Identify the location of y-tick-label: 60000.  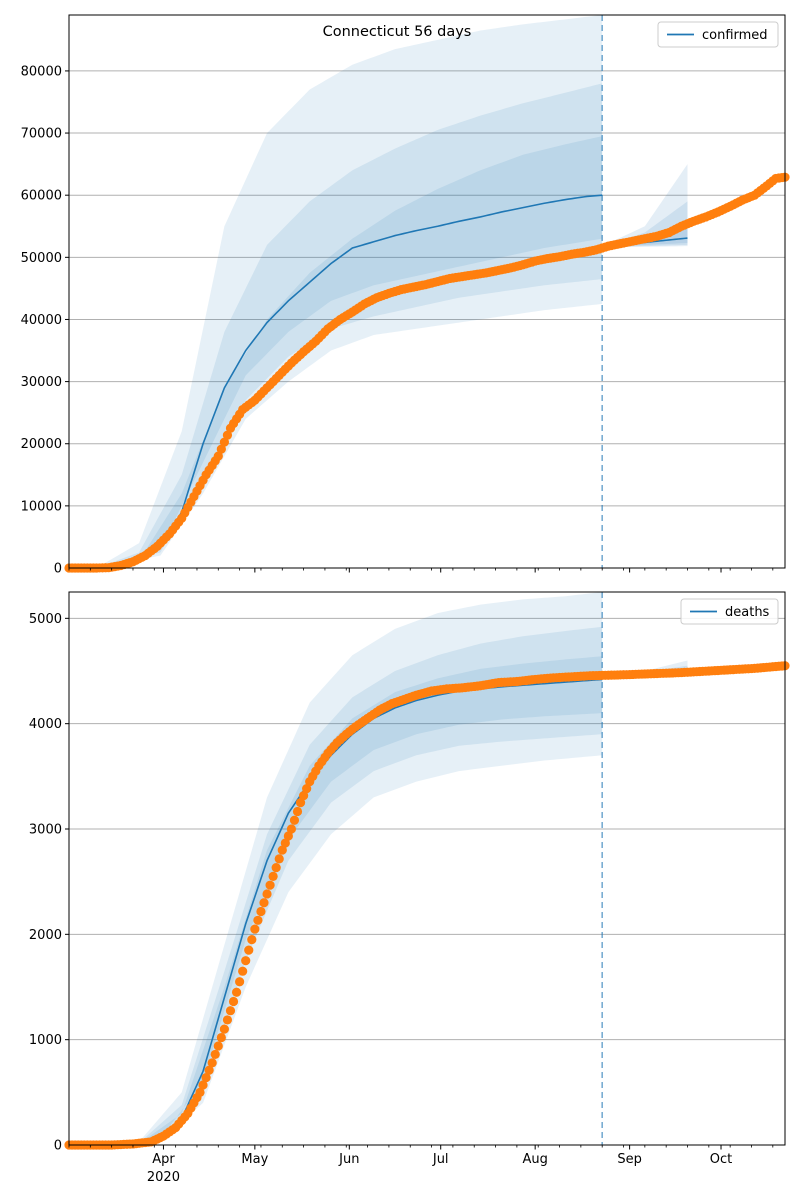
(41, 196).